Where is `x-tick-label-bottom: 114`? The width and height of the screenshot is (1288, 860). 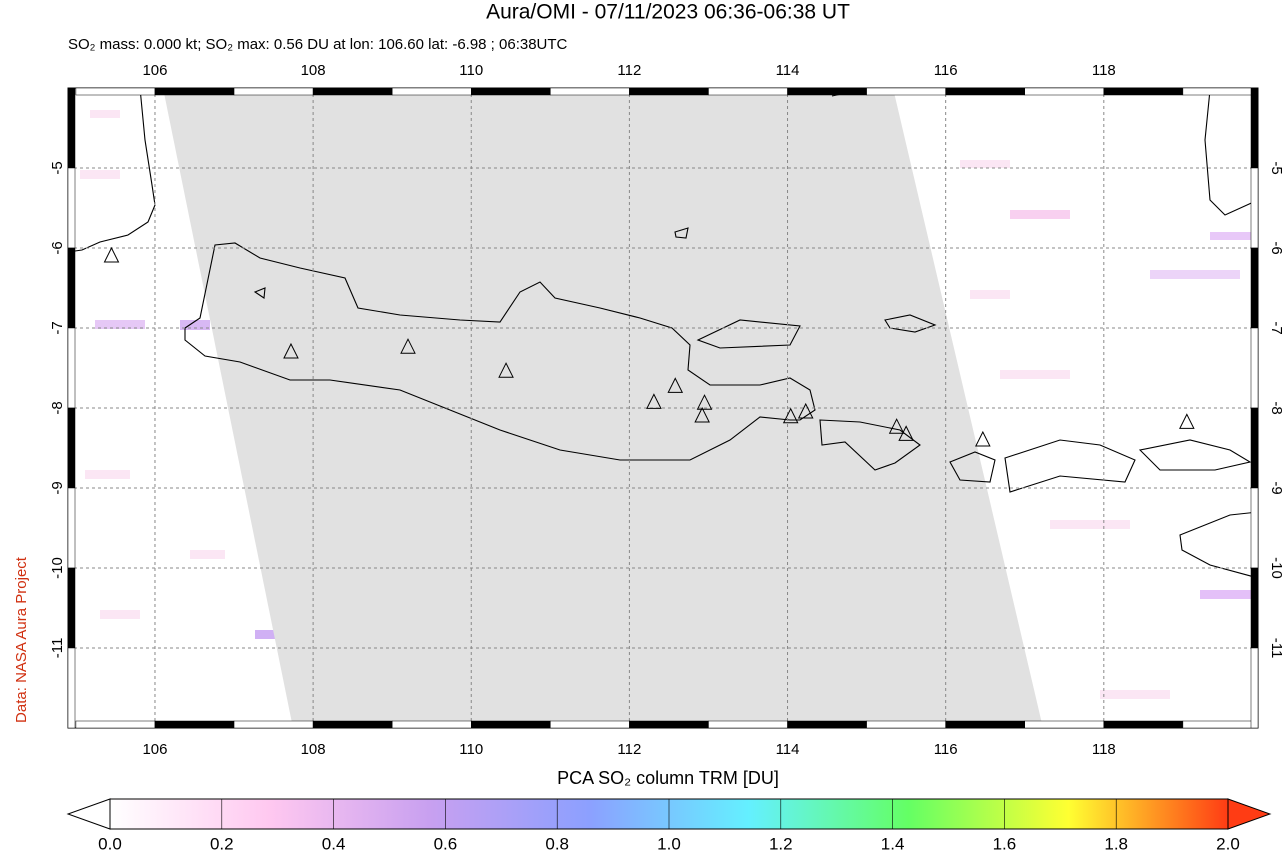 x-tick-label-bottom: 114 is located at coordinates (788, 749).